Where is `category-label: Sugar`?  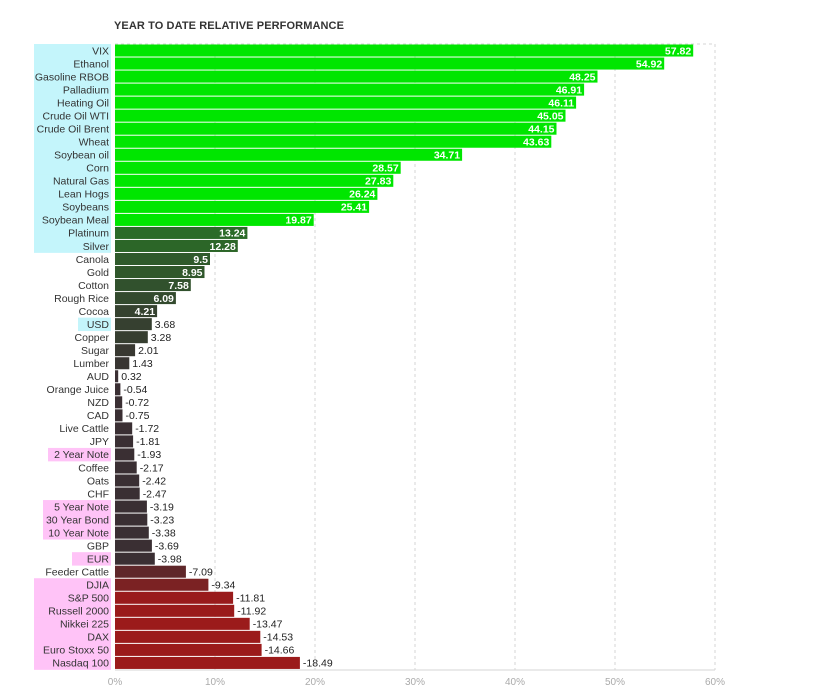
category-label: Sugar is located at coordinates (95, 351).